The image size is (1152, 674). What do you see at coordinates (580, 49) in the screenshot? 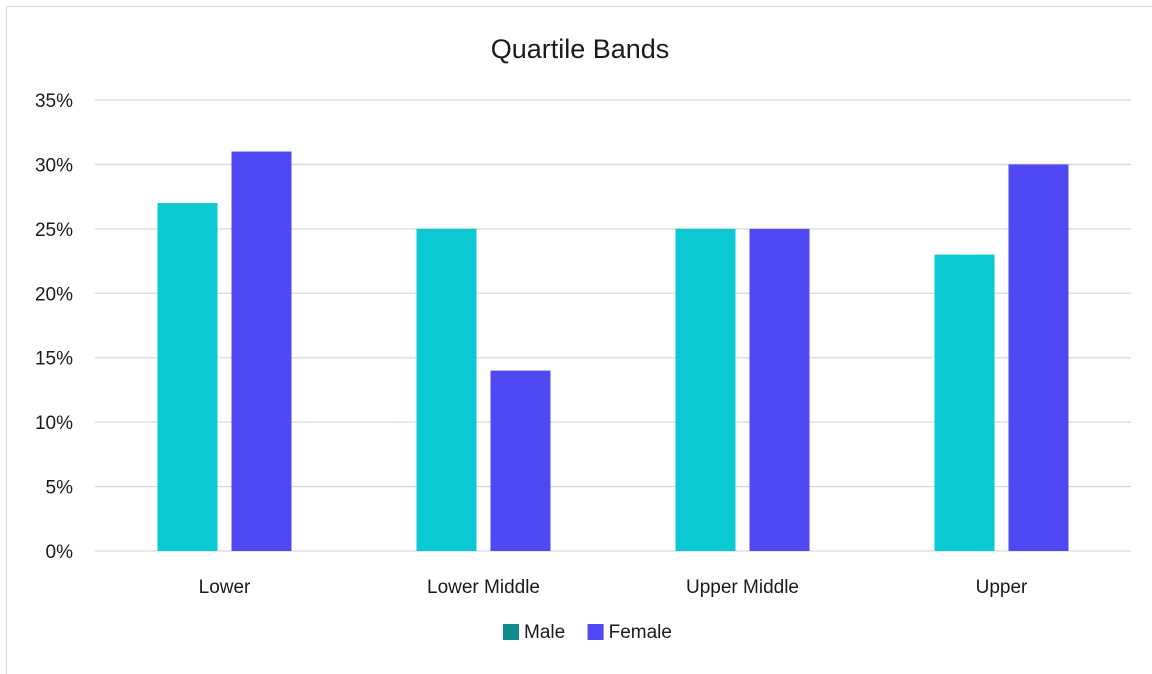
I see `chart-title: Quartile Bands` at bounding box center [580, 49].